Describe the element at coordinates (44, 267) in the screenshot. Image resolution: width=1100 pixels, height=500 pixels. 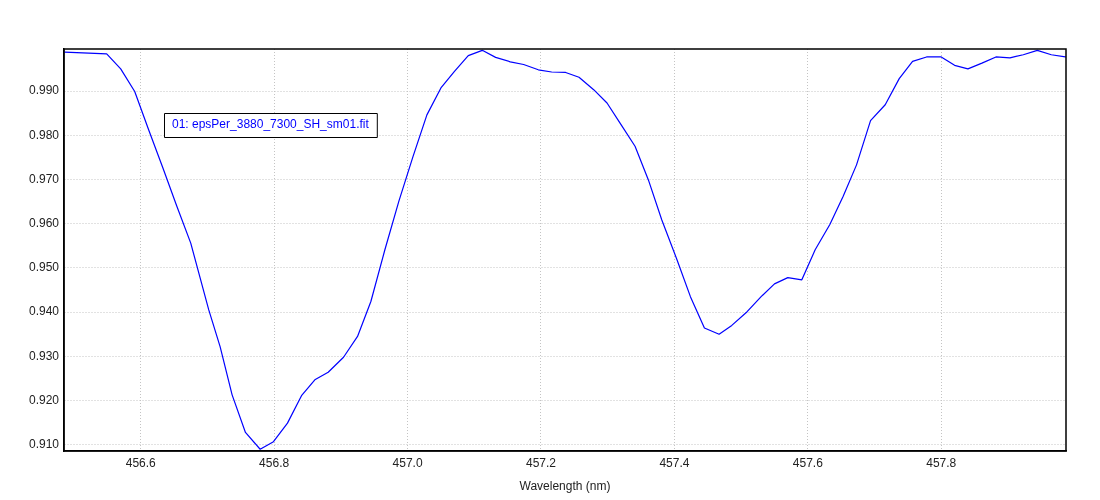
I see `y-tick-label: 0.950` at that location.